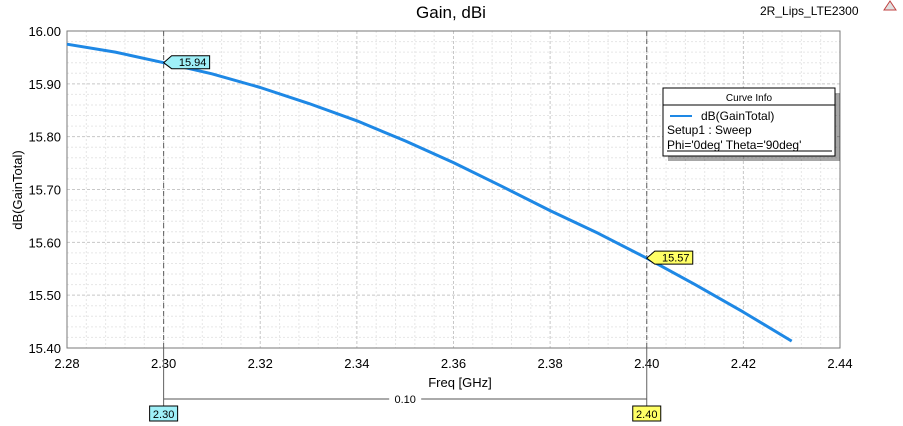  I want to click on x-tick-labels: 2.28 2.30 2.32 2.34 2.36 2.38 2.40 2.42 2.44, so click(453, 363).